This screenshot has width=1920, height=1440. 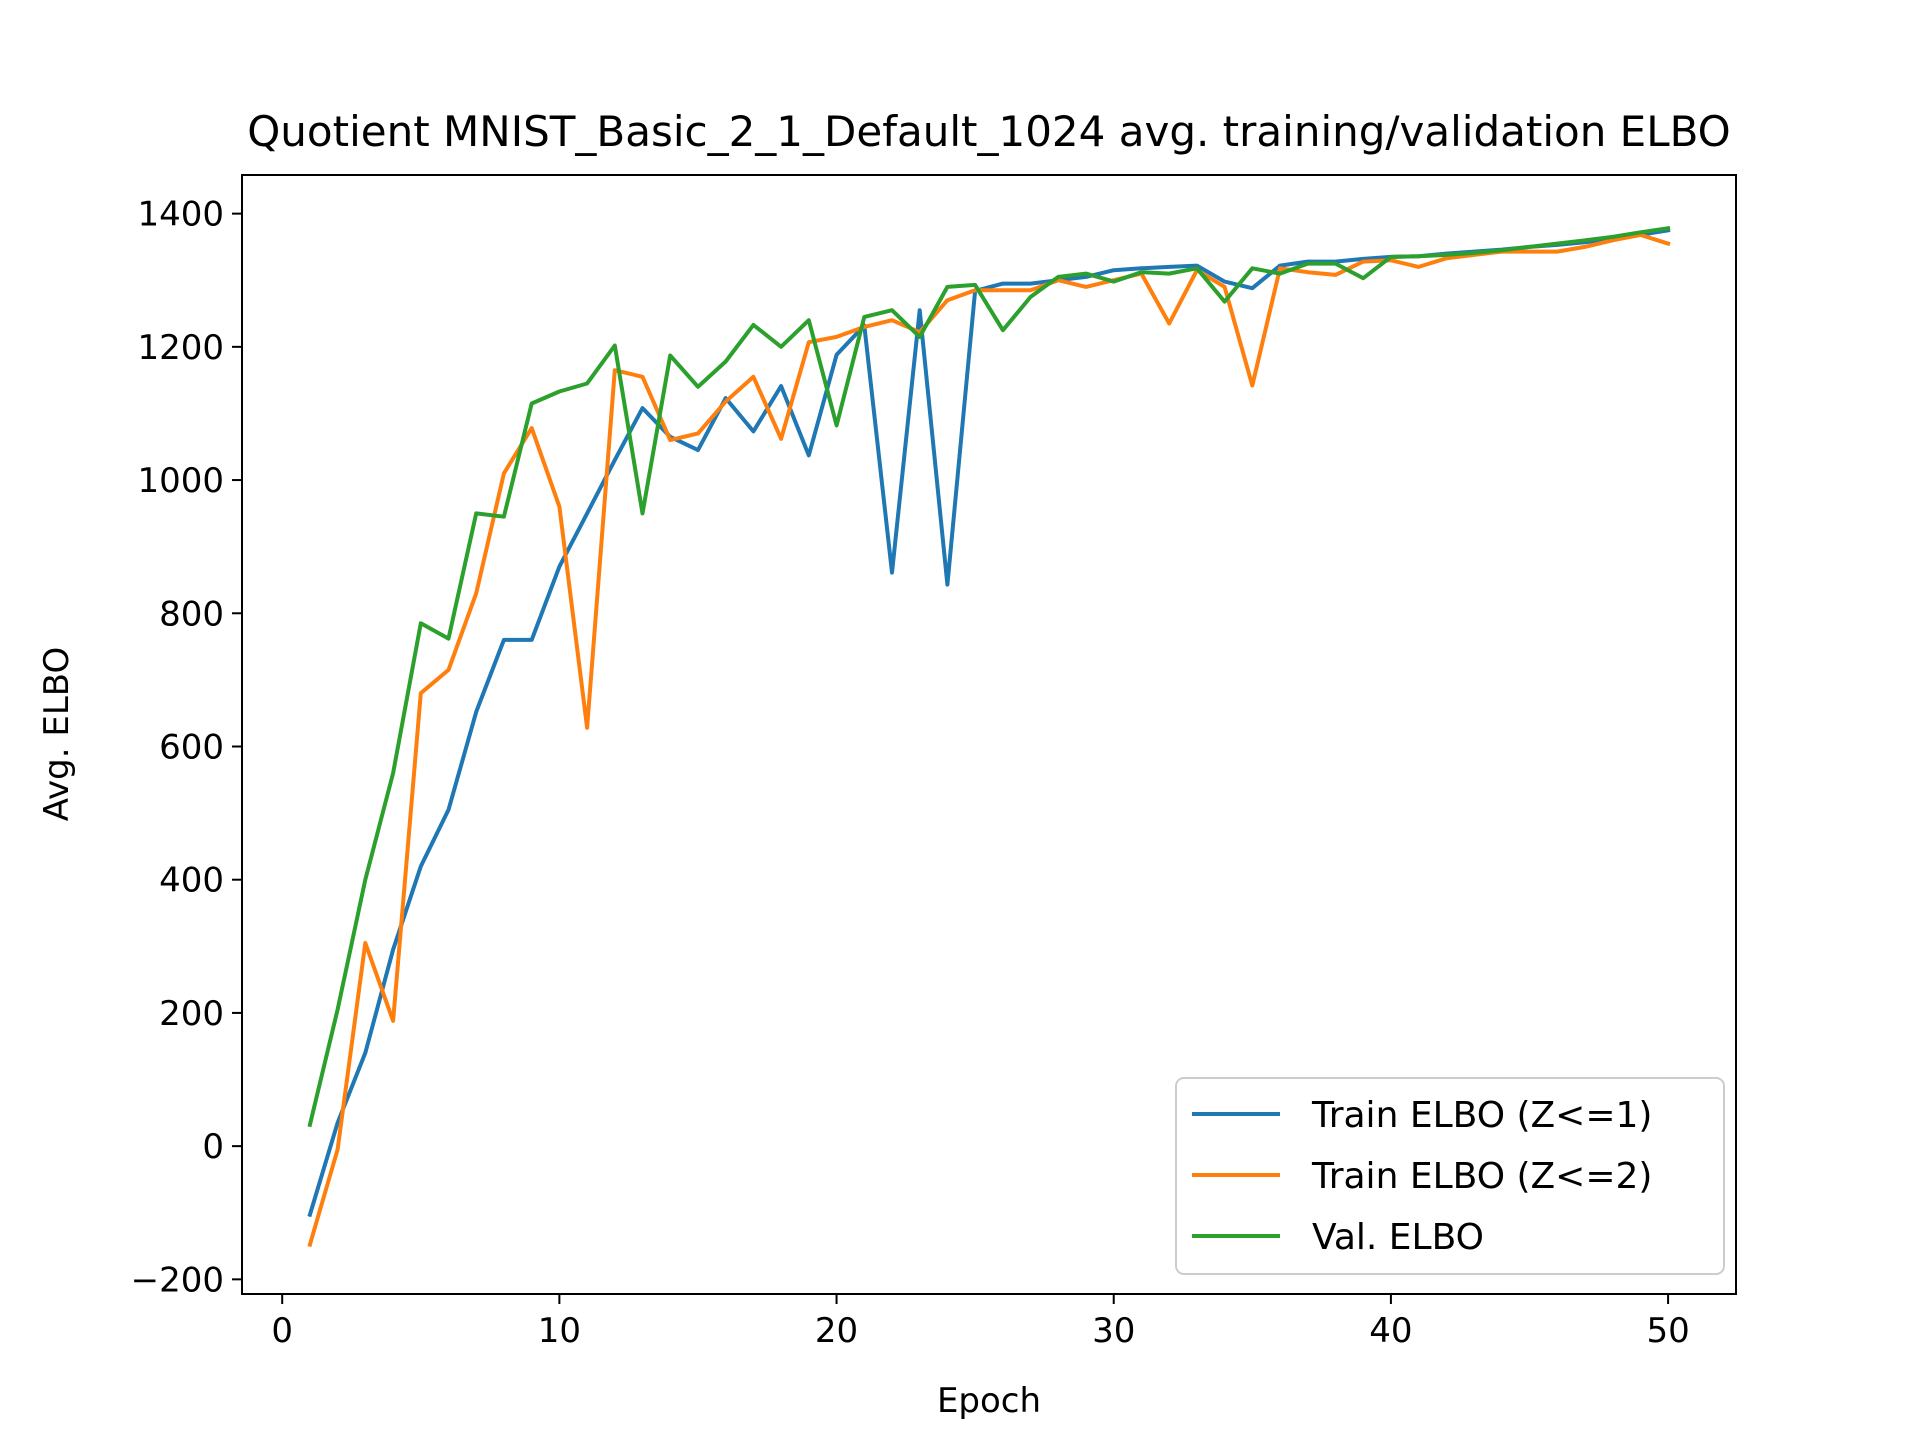 What do you see at coordinates (1667, 1331) in the screenshot?
I see `x-tick-label-5: 50` at bounding box center [1667, 1331].